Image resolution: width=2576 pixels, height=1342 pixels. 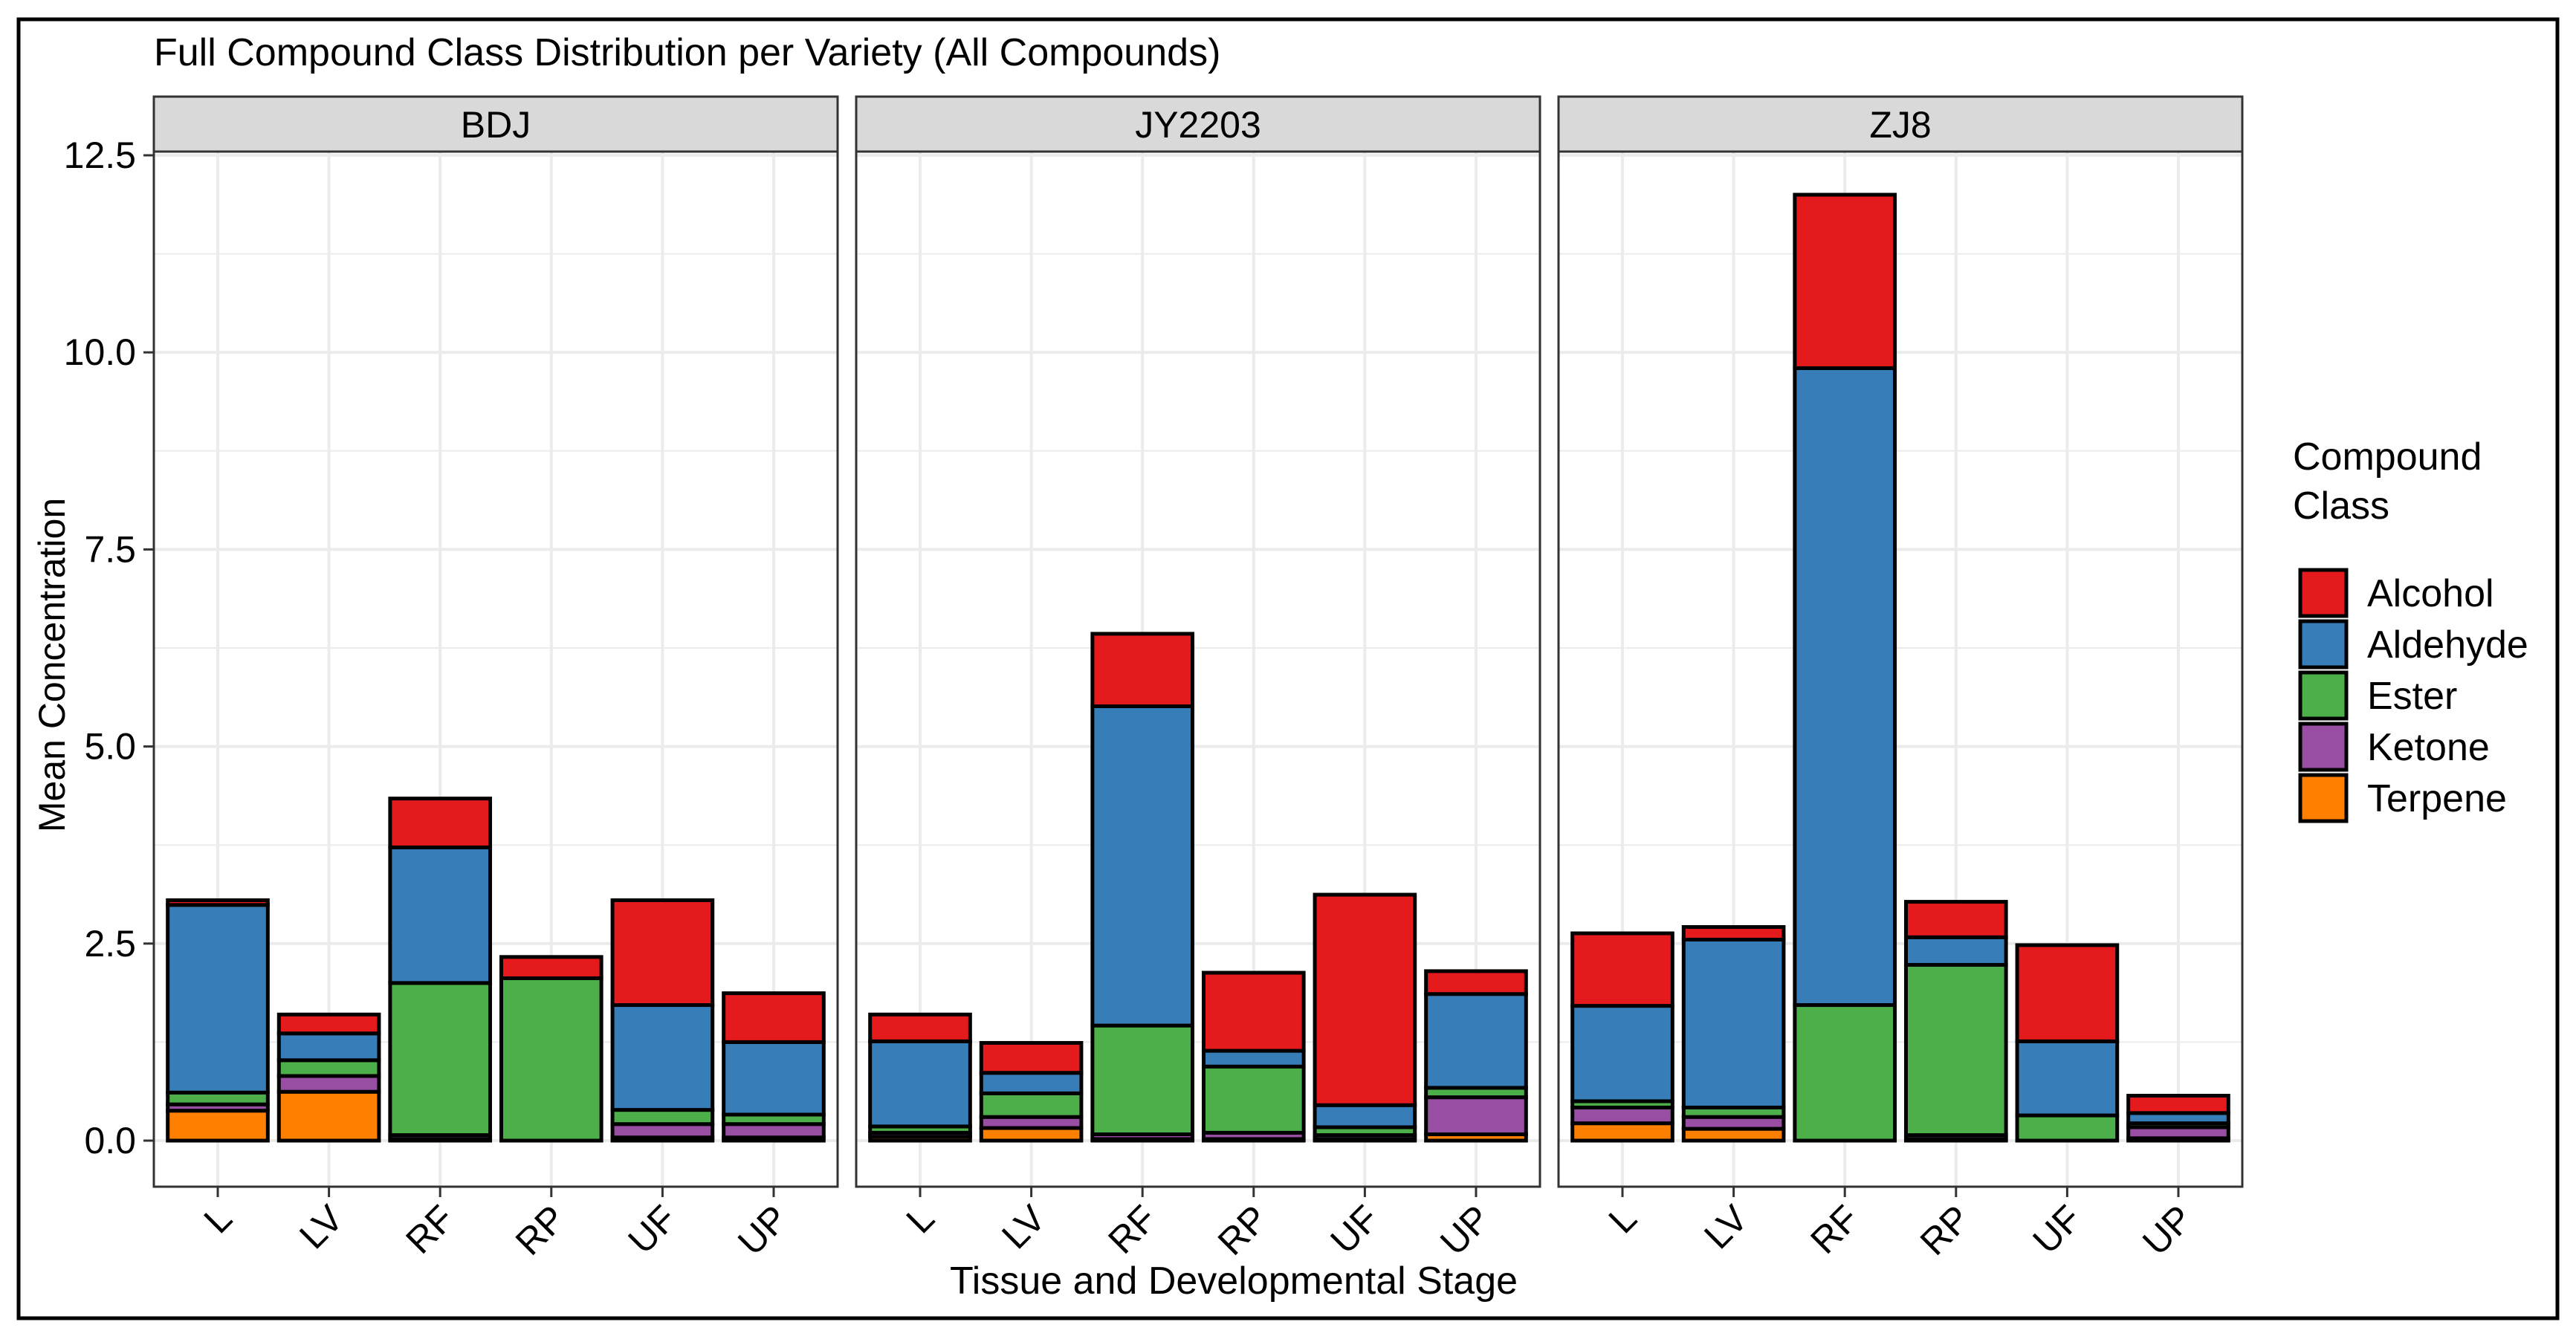 I want to click on stacked-bar-bdj-l, so click(x=218, y=1021).